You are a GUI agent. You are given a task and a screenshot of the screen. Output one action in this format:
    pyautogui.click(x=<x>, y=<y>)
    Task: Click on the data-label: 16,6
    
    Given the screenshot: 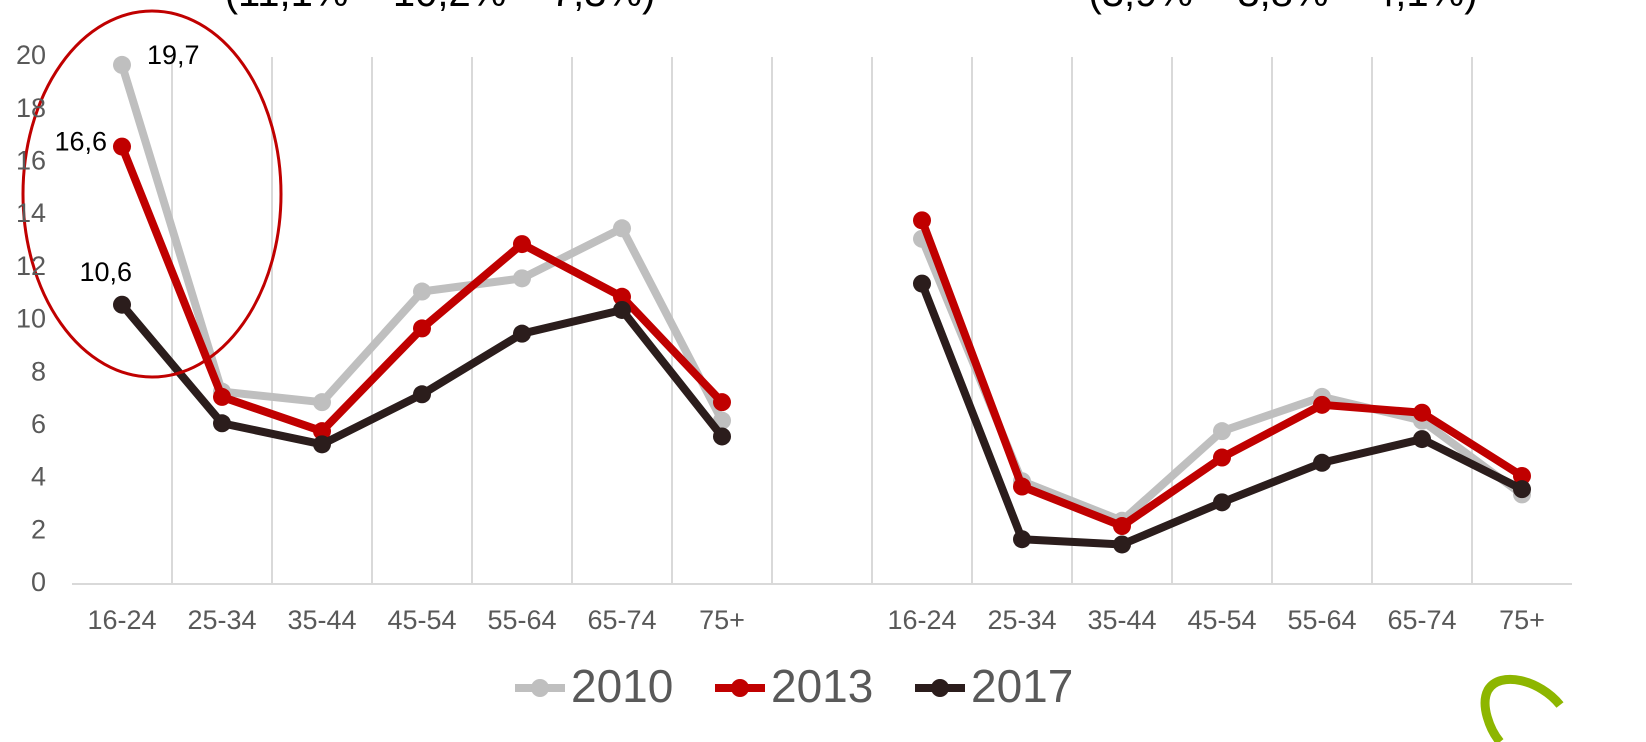 What is the action you would take?
    pyautogui.click(x=80, y=142)
    